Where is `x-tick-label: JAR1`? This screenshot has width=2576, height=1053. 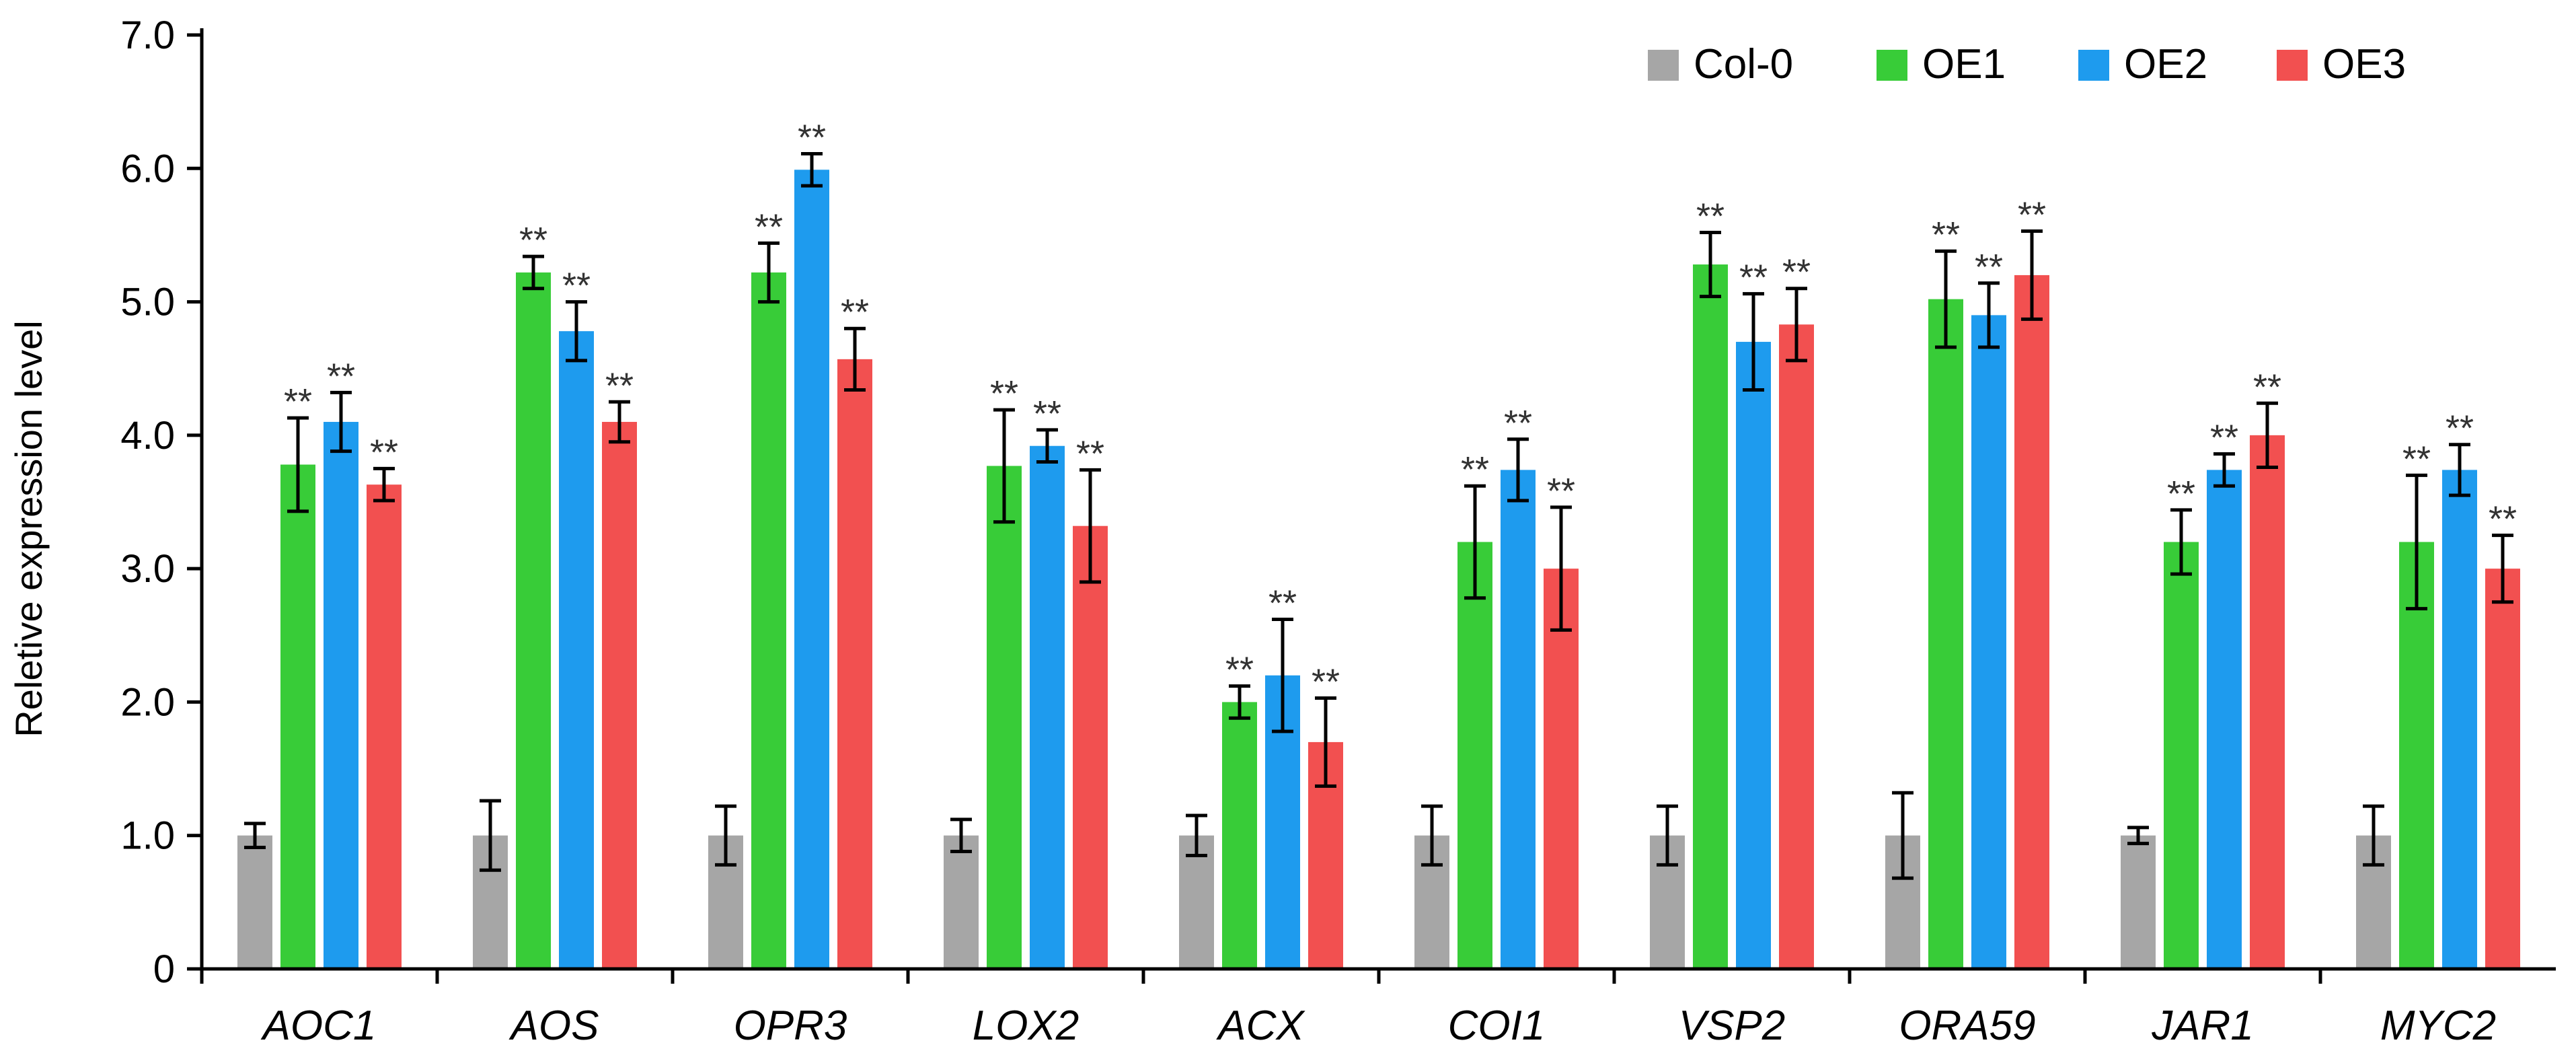
x-tick-label: JAR1 is located at coordinates (2202, 1026).